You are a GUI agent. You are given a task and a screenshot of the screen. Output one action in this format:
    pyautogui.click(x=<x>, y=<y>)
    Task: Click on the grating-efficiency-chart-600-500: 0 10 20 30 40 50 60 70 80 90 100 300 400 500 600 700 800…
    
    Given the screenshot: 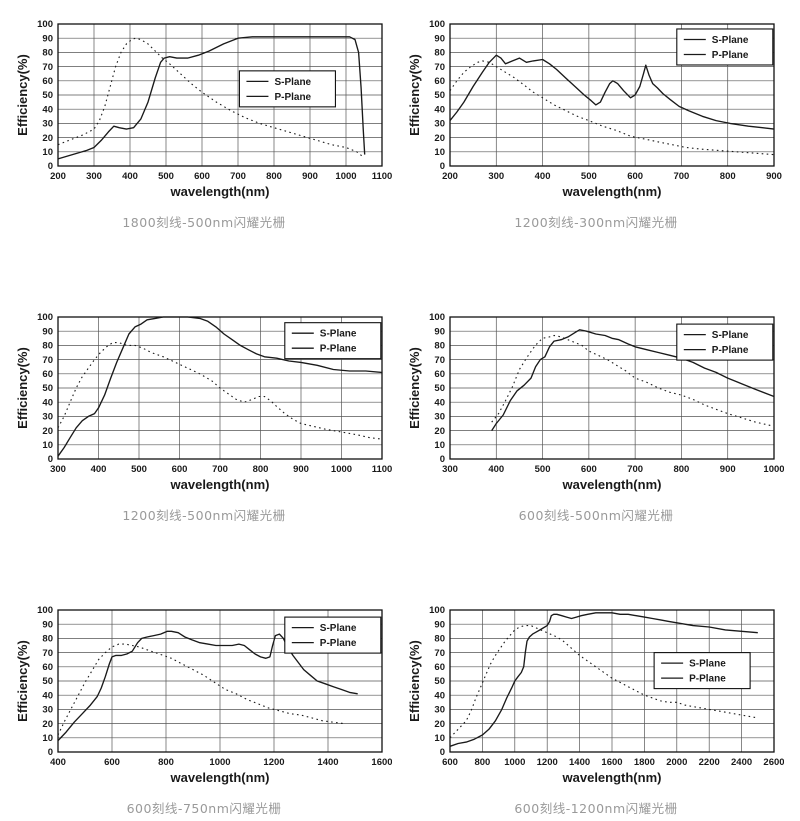 What is the action you would take?
    pyautogui.click(x=596, y=402)
    